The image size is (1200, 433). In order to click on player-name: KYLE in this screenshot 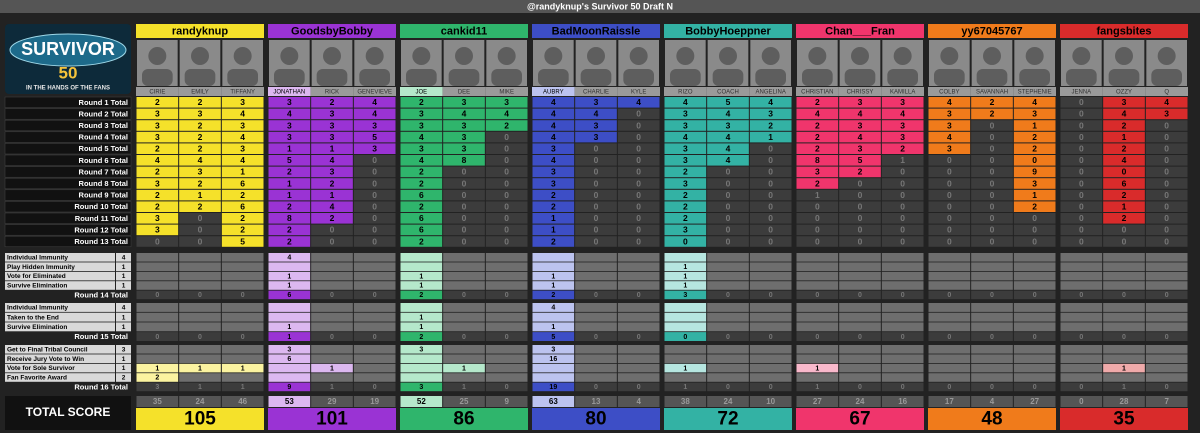, I will do `click(638, 92)`.